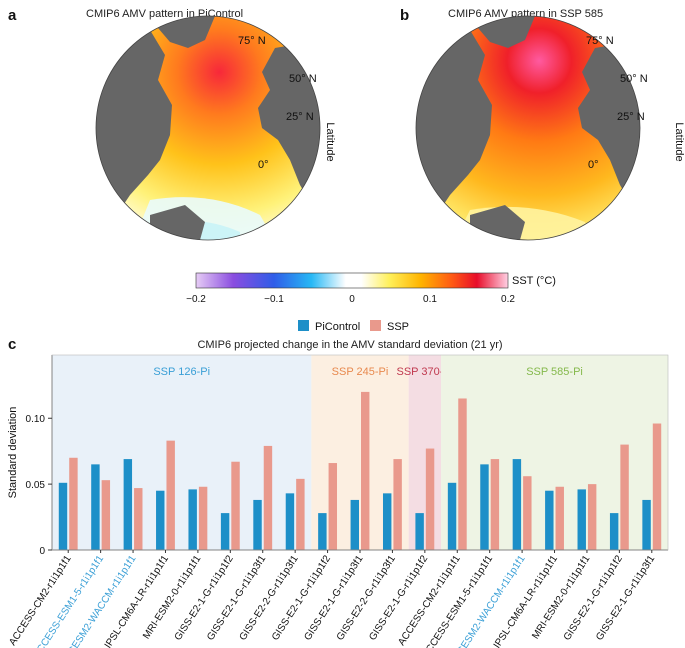 The height and width of the screenshot is (648, 685). Describe the element at coordinates (528, 128) in the screenshot. I see `globe-map-ssp585` at that location.